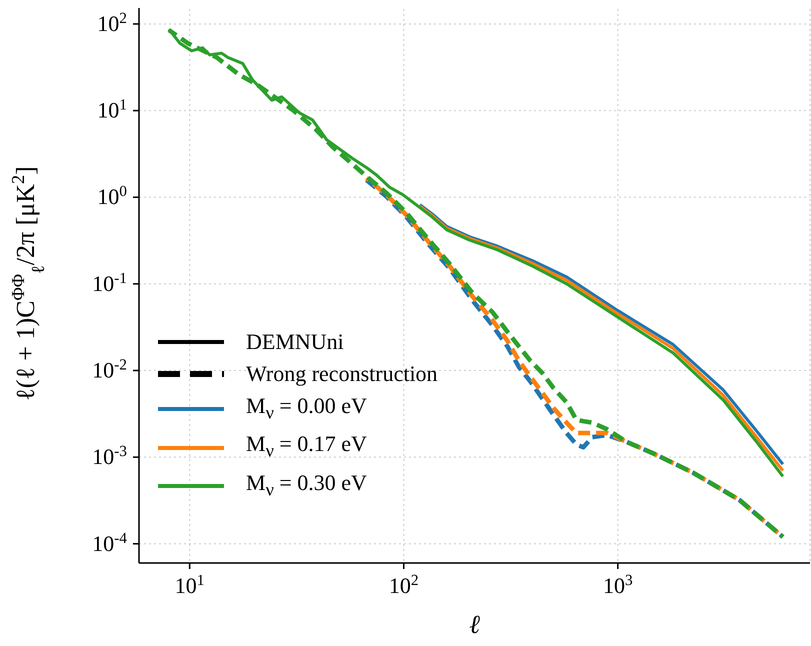 The width and height of the screenshot is (811, 646). I want to click on legend-label: Wrong reconstruction, so click(342, 374).